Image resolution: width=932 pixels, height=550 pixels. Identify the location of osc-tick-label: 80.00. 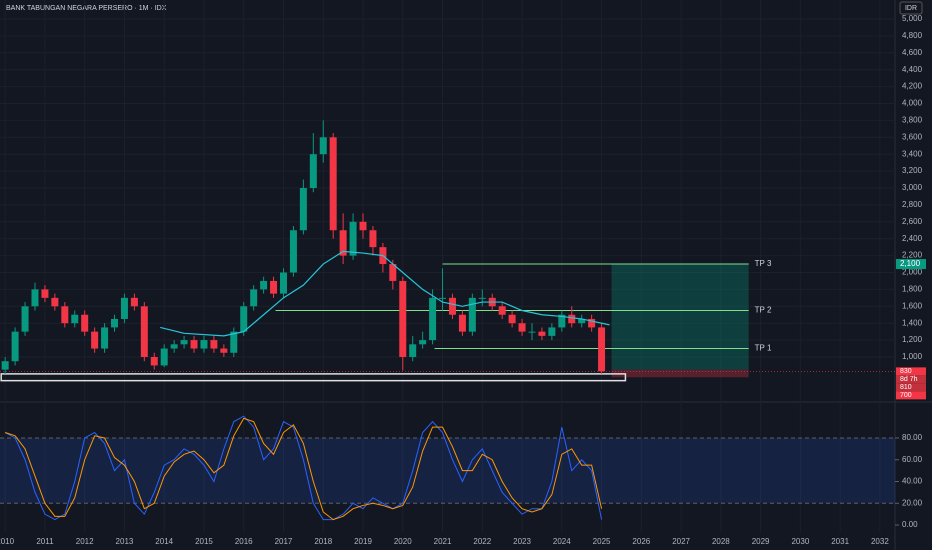
(912, 437).